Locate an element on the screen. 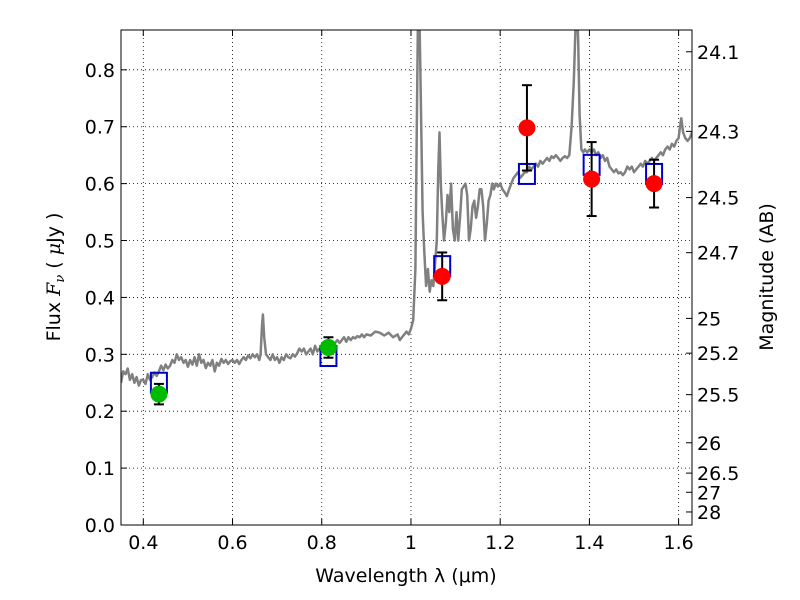 This screenshot has height=600, width=800. y-label-mu: μ is located at coordinates (54, 249).